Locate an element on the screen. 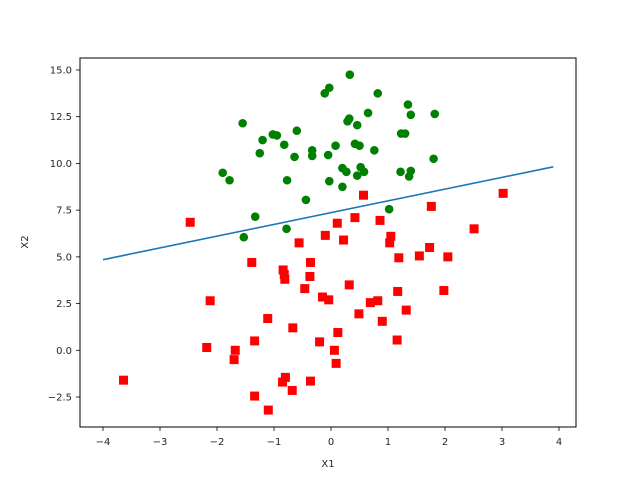 The height and width of the screenshot is (480, 640). y-axis-label: X2 is located at coordinates (25, 241).